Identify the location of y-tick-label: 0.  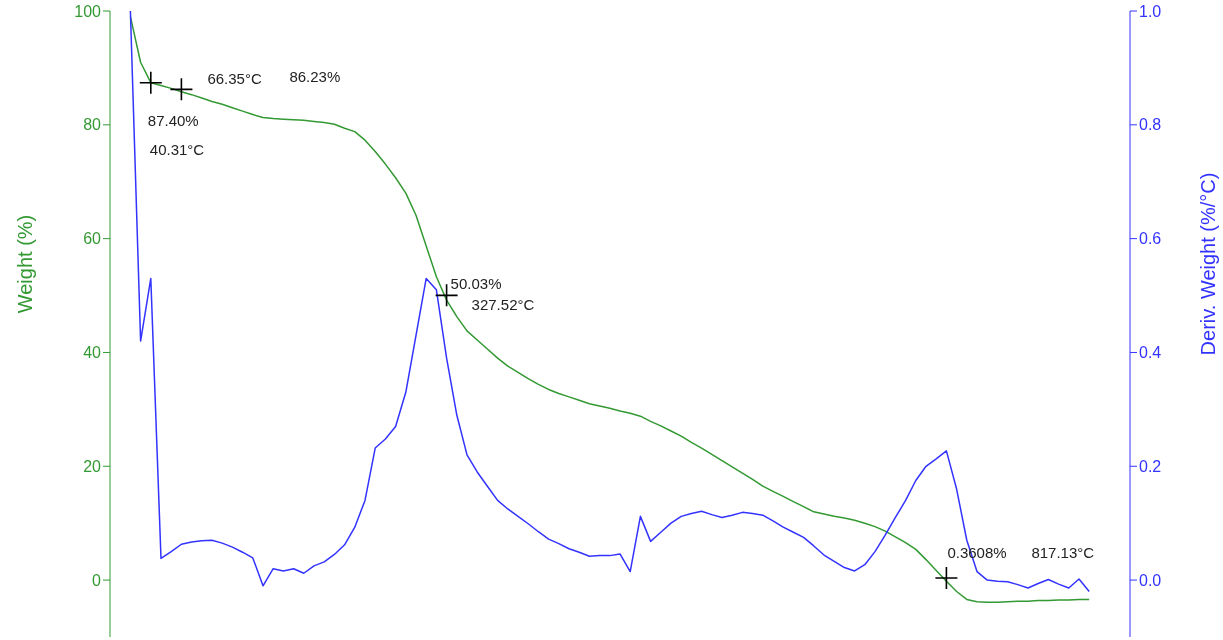
(97, 580).